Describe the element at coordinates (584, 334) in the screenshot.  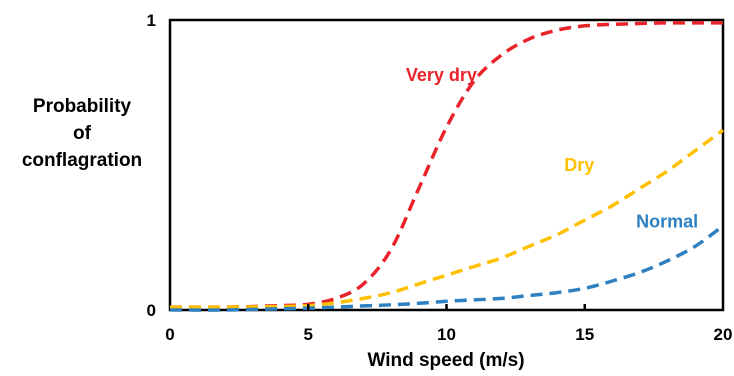
I see `x-tick-label-15: 15` at that location.